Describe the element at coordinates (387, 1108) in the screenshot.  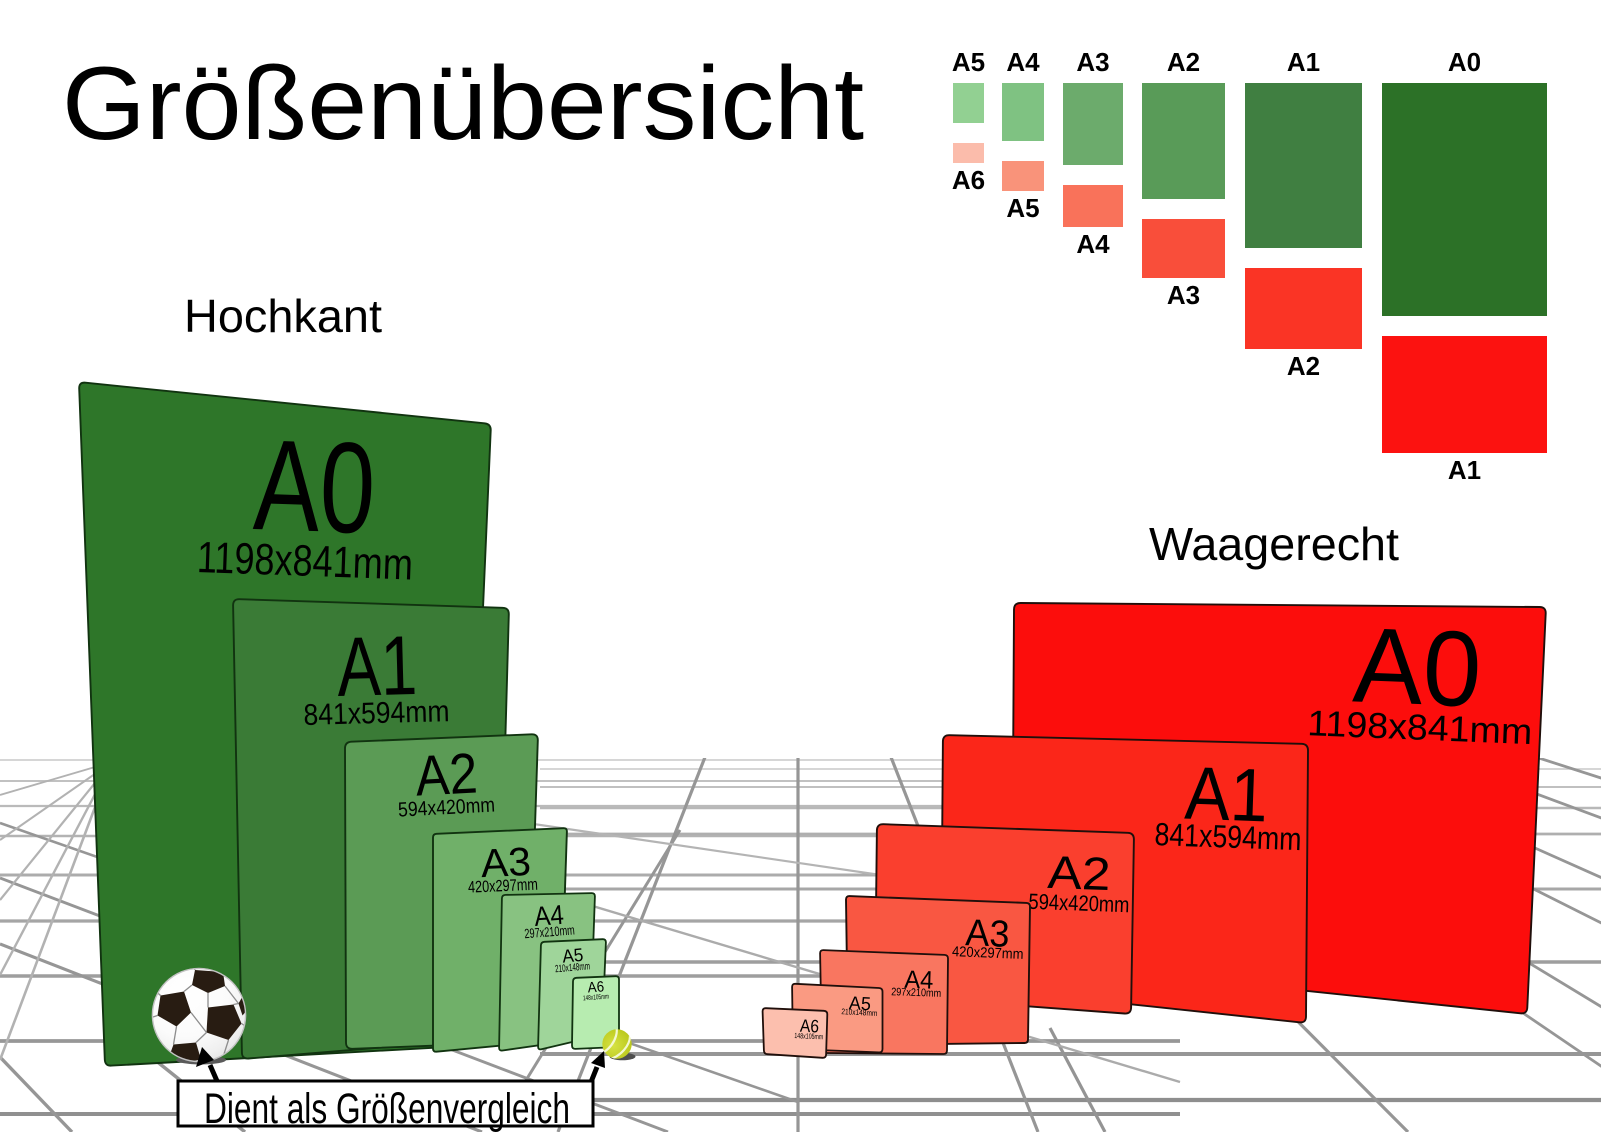
I see `svg-text: Dient als Größenvergleich` at that location.